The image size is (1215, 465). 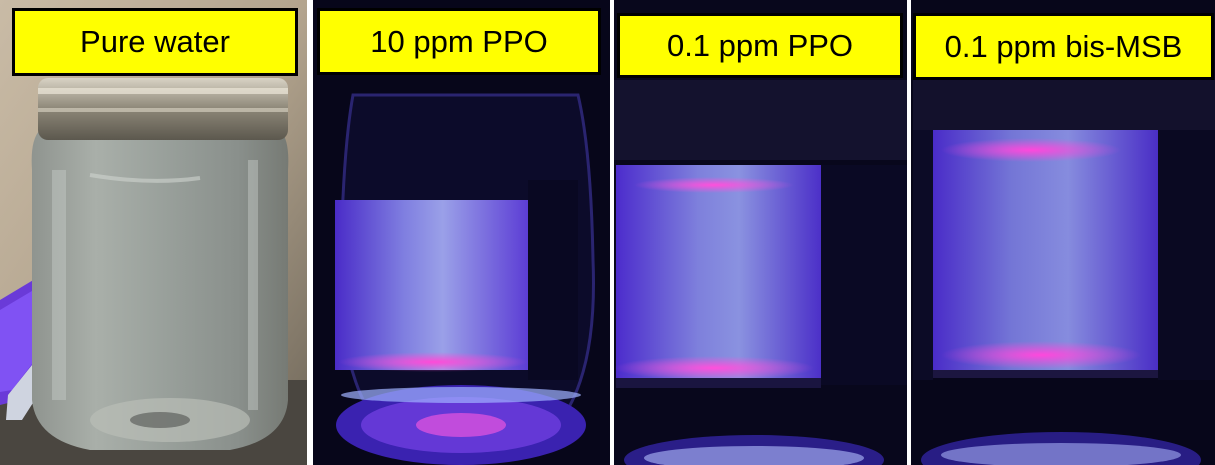 I want to click on label-pure-water: Pure water, so click(x=155, y=42).